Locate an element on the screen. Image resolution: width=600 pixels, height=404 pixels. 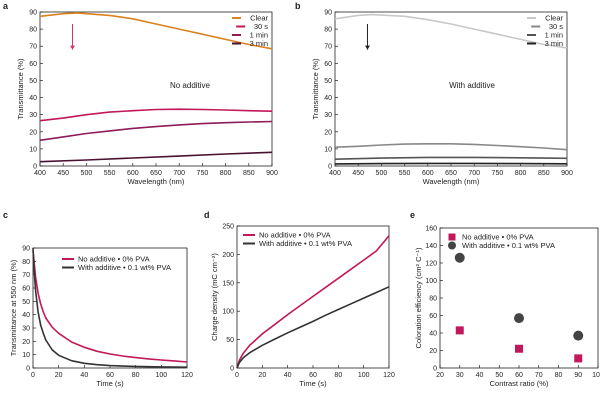
y-tick-label: 250 is located at coordinates (228, 227).